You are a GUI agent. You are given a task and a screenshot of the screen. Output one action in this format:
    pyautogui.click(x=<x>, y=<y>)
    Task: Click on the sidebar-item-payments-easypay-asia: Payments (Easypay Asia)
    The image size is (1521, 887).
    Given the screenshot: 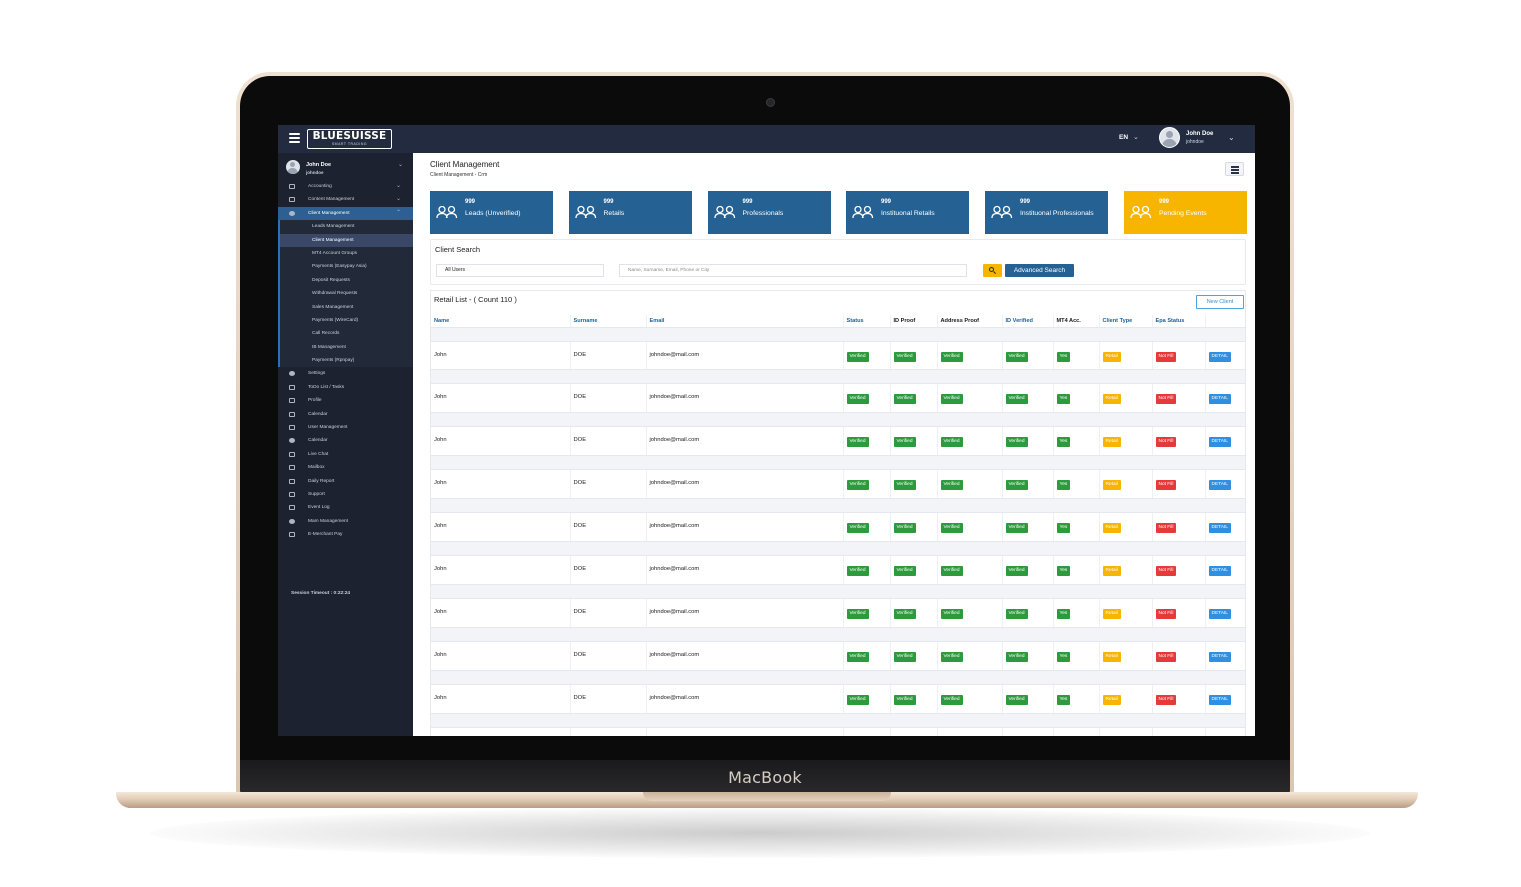 What is the action you would take?
    pyautogui.click(x=345, y=267)
    